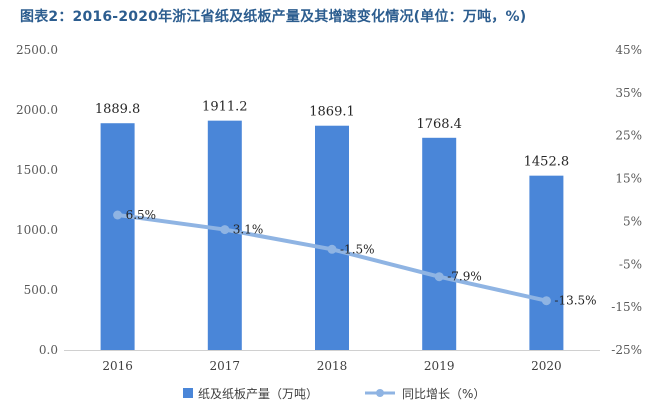 The height and width of the screenshot is (411, 659). What do you see at coordinates (626, 307) in the screenshot?
I see `y-right-tick-label: -15%` at bounding box center [626, 307].